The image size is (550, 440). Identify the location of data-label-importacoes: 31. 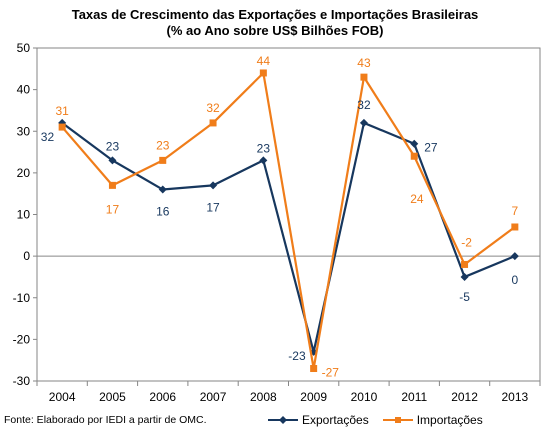
(62, 111).